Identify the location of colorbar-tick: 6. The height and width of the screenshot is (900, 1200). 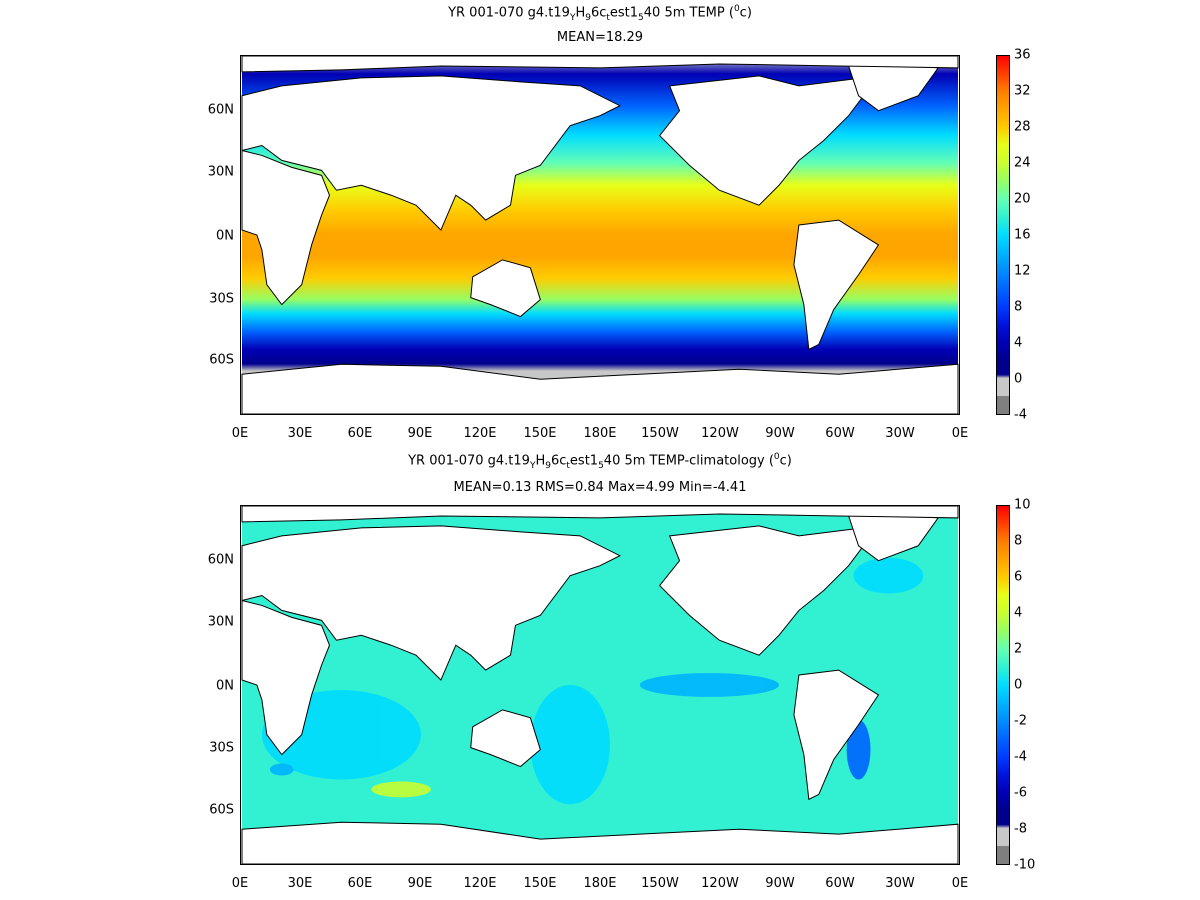
(1018, 577).